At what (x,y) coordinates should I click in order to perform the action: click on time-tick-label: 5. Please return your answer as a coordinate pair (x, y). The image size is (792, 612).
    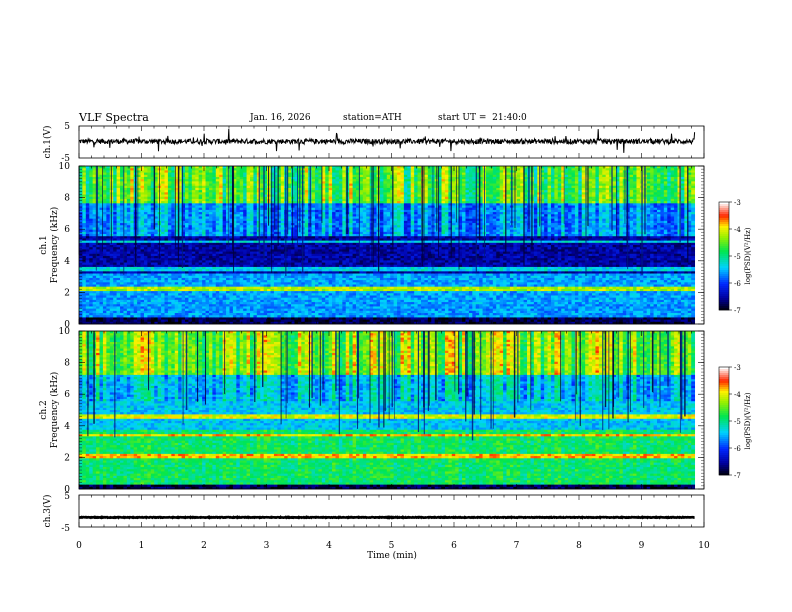
    Looking at the image, I should click on (392, 546).